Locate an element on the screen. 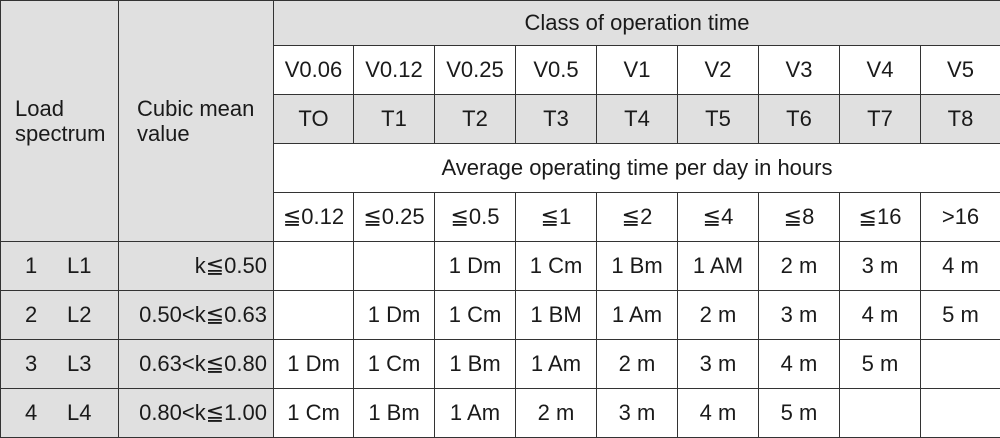 Image resolution: width=1000 pixels, height=438 pixels. v-class-cell: V5 is located at coordinates (960, 70).